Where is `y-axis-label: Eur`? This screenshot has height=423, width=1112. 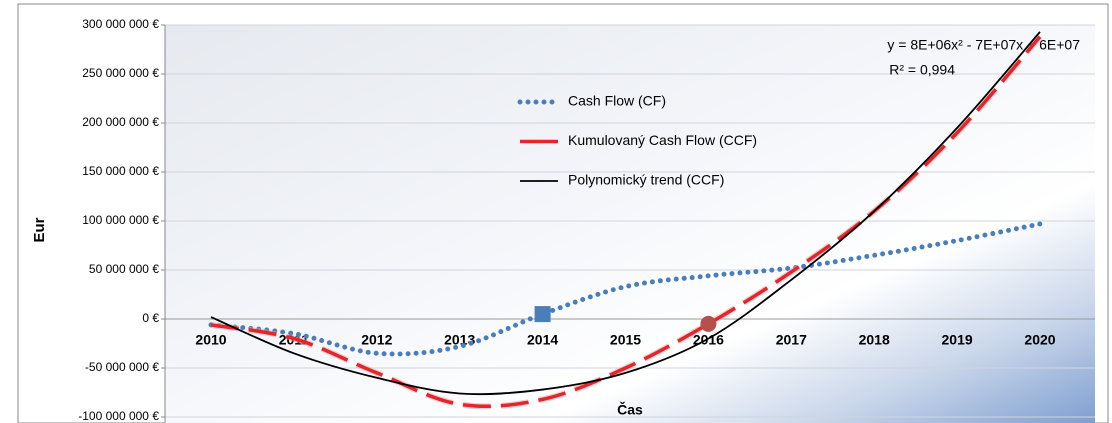
y-axis-label: Eur is located at coordinates (39, 229).